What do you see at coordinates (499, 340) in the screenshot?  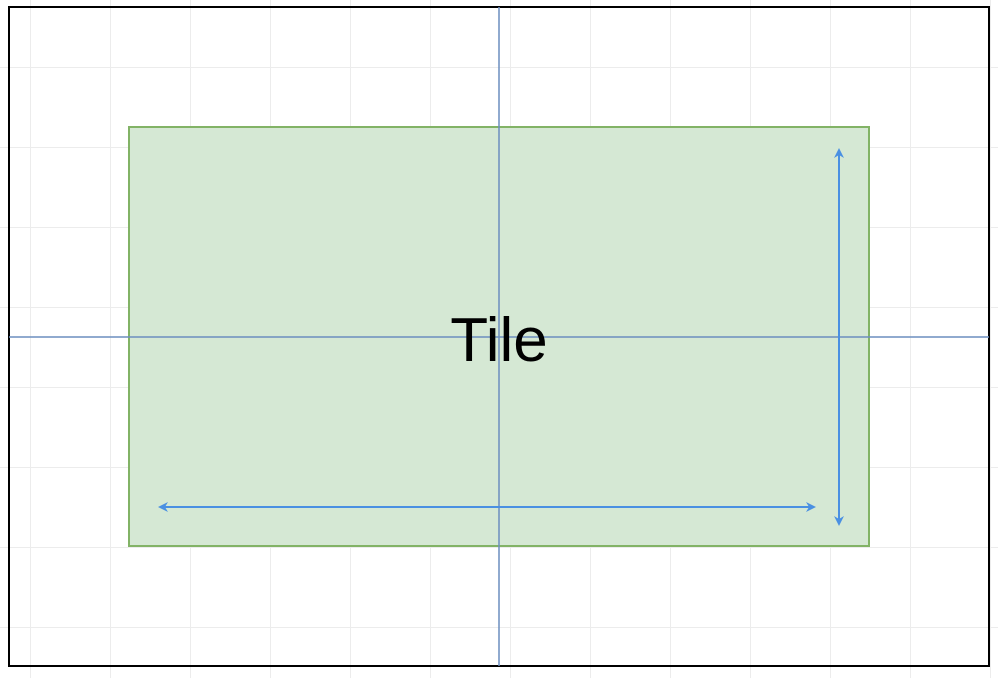 I see `tile-label: Tile` at bounding box center [499, 340].